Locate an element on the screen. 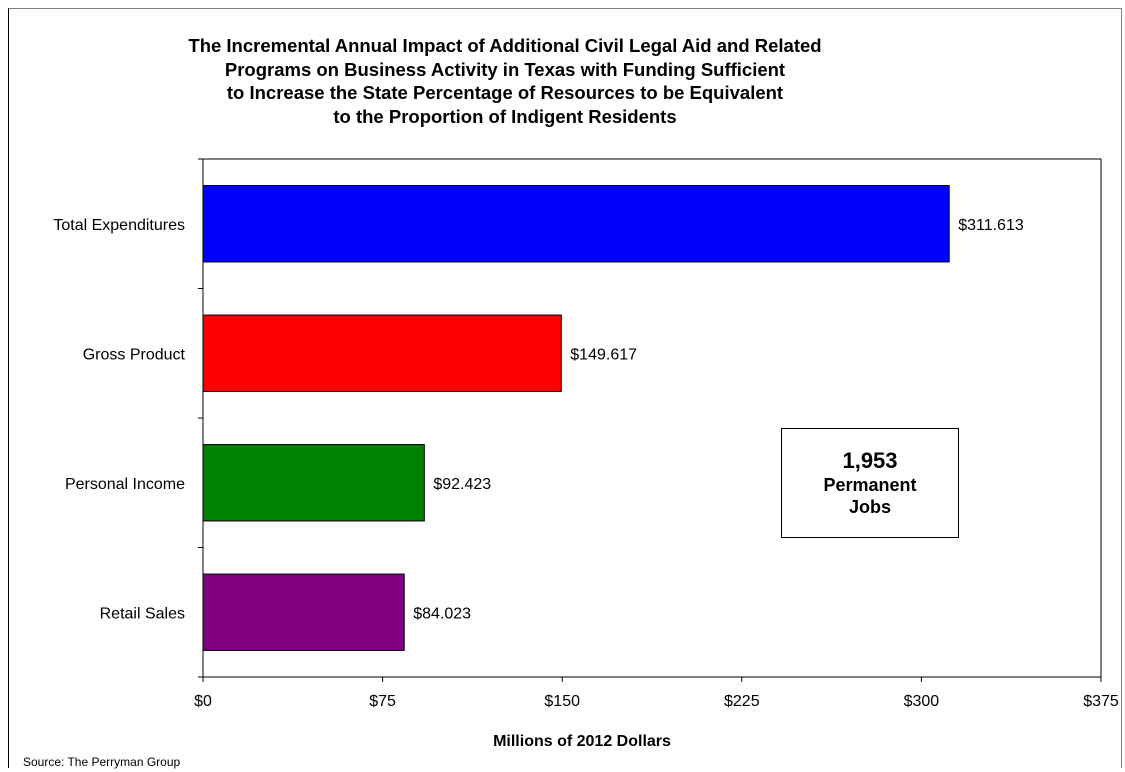 The image size is (1125, 772). source-note: Source: The Perryman Group is located at coordinates (102, 762).